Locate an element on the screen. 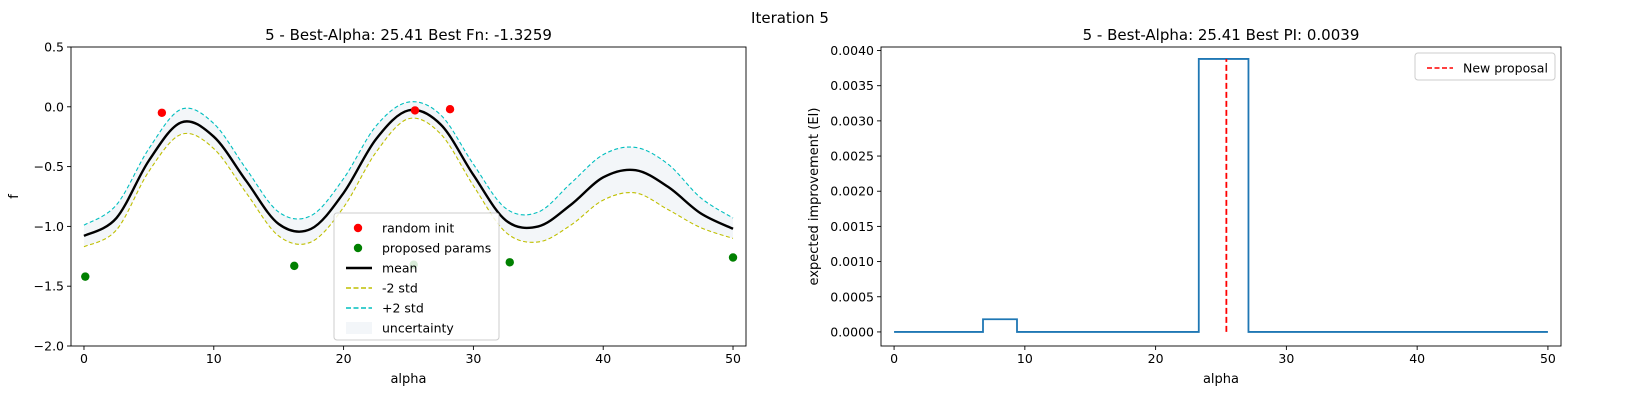 This screenshot has height=411, width=1632. right-chart-ylabel: expected improvement (EI) is located at coordinates (814, 197).